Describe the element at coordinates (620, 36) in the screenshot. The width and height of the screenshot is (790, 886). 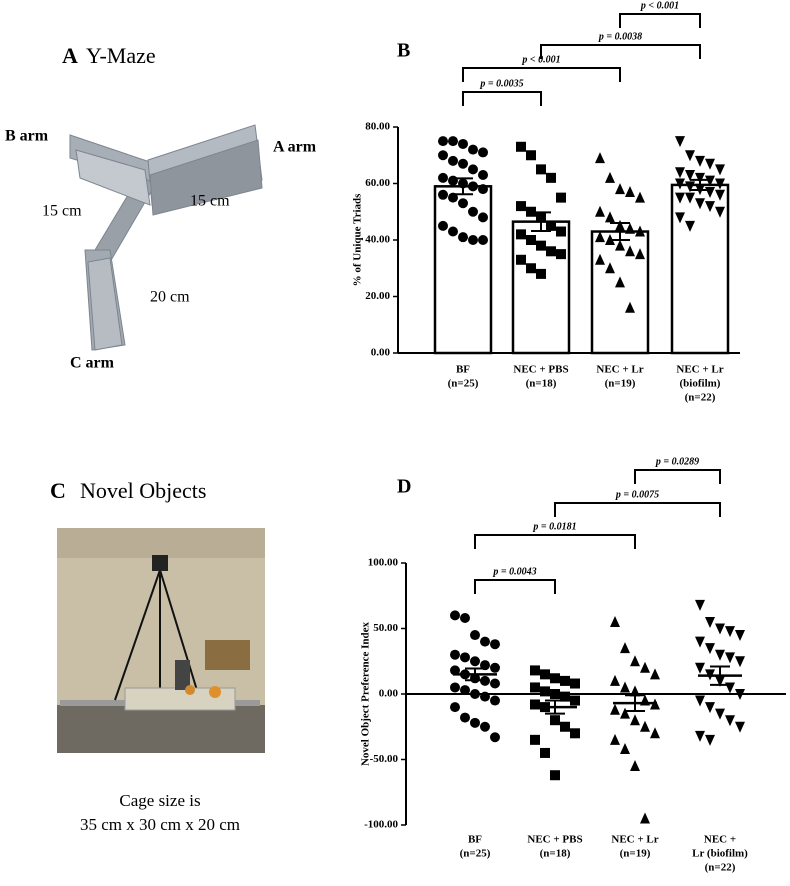
I see `significance-label: p = 0.0038` at that location.